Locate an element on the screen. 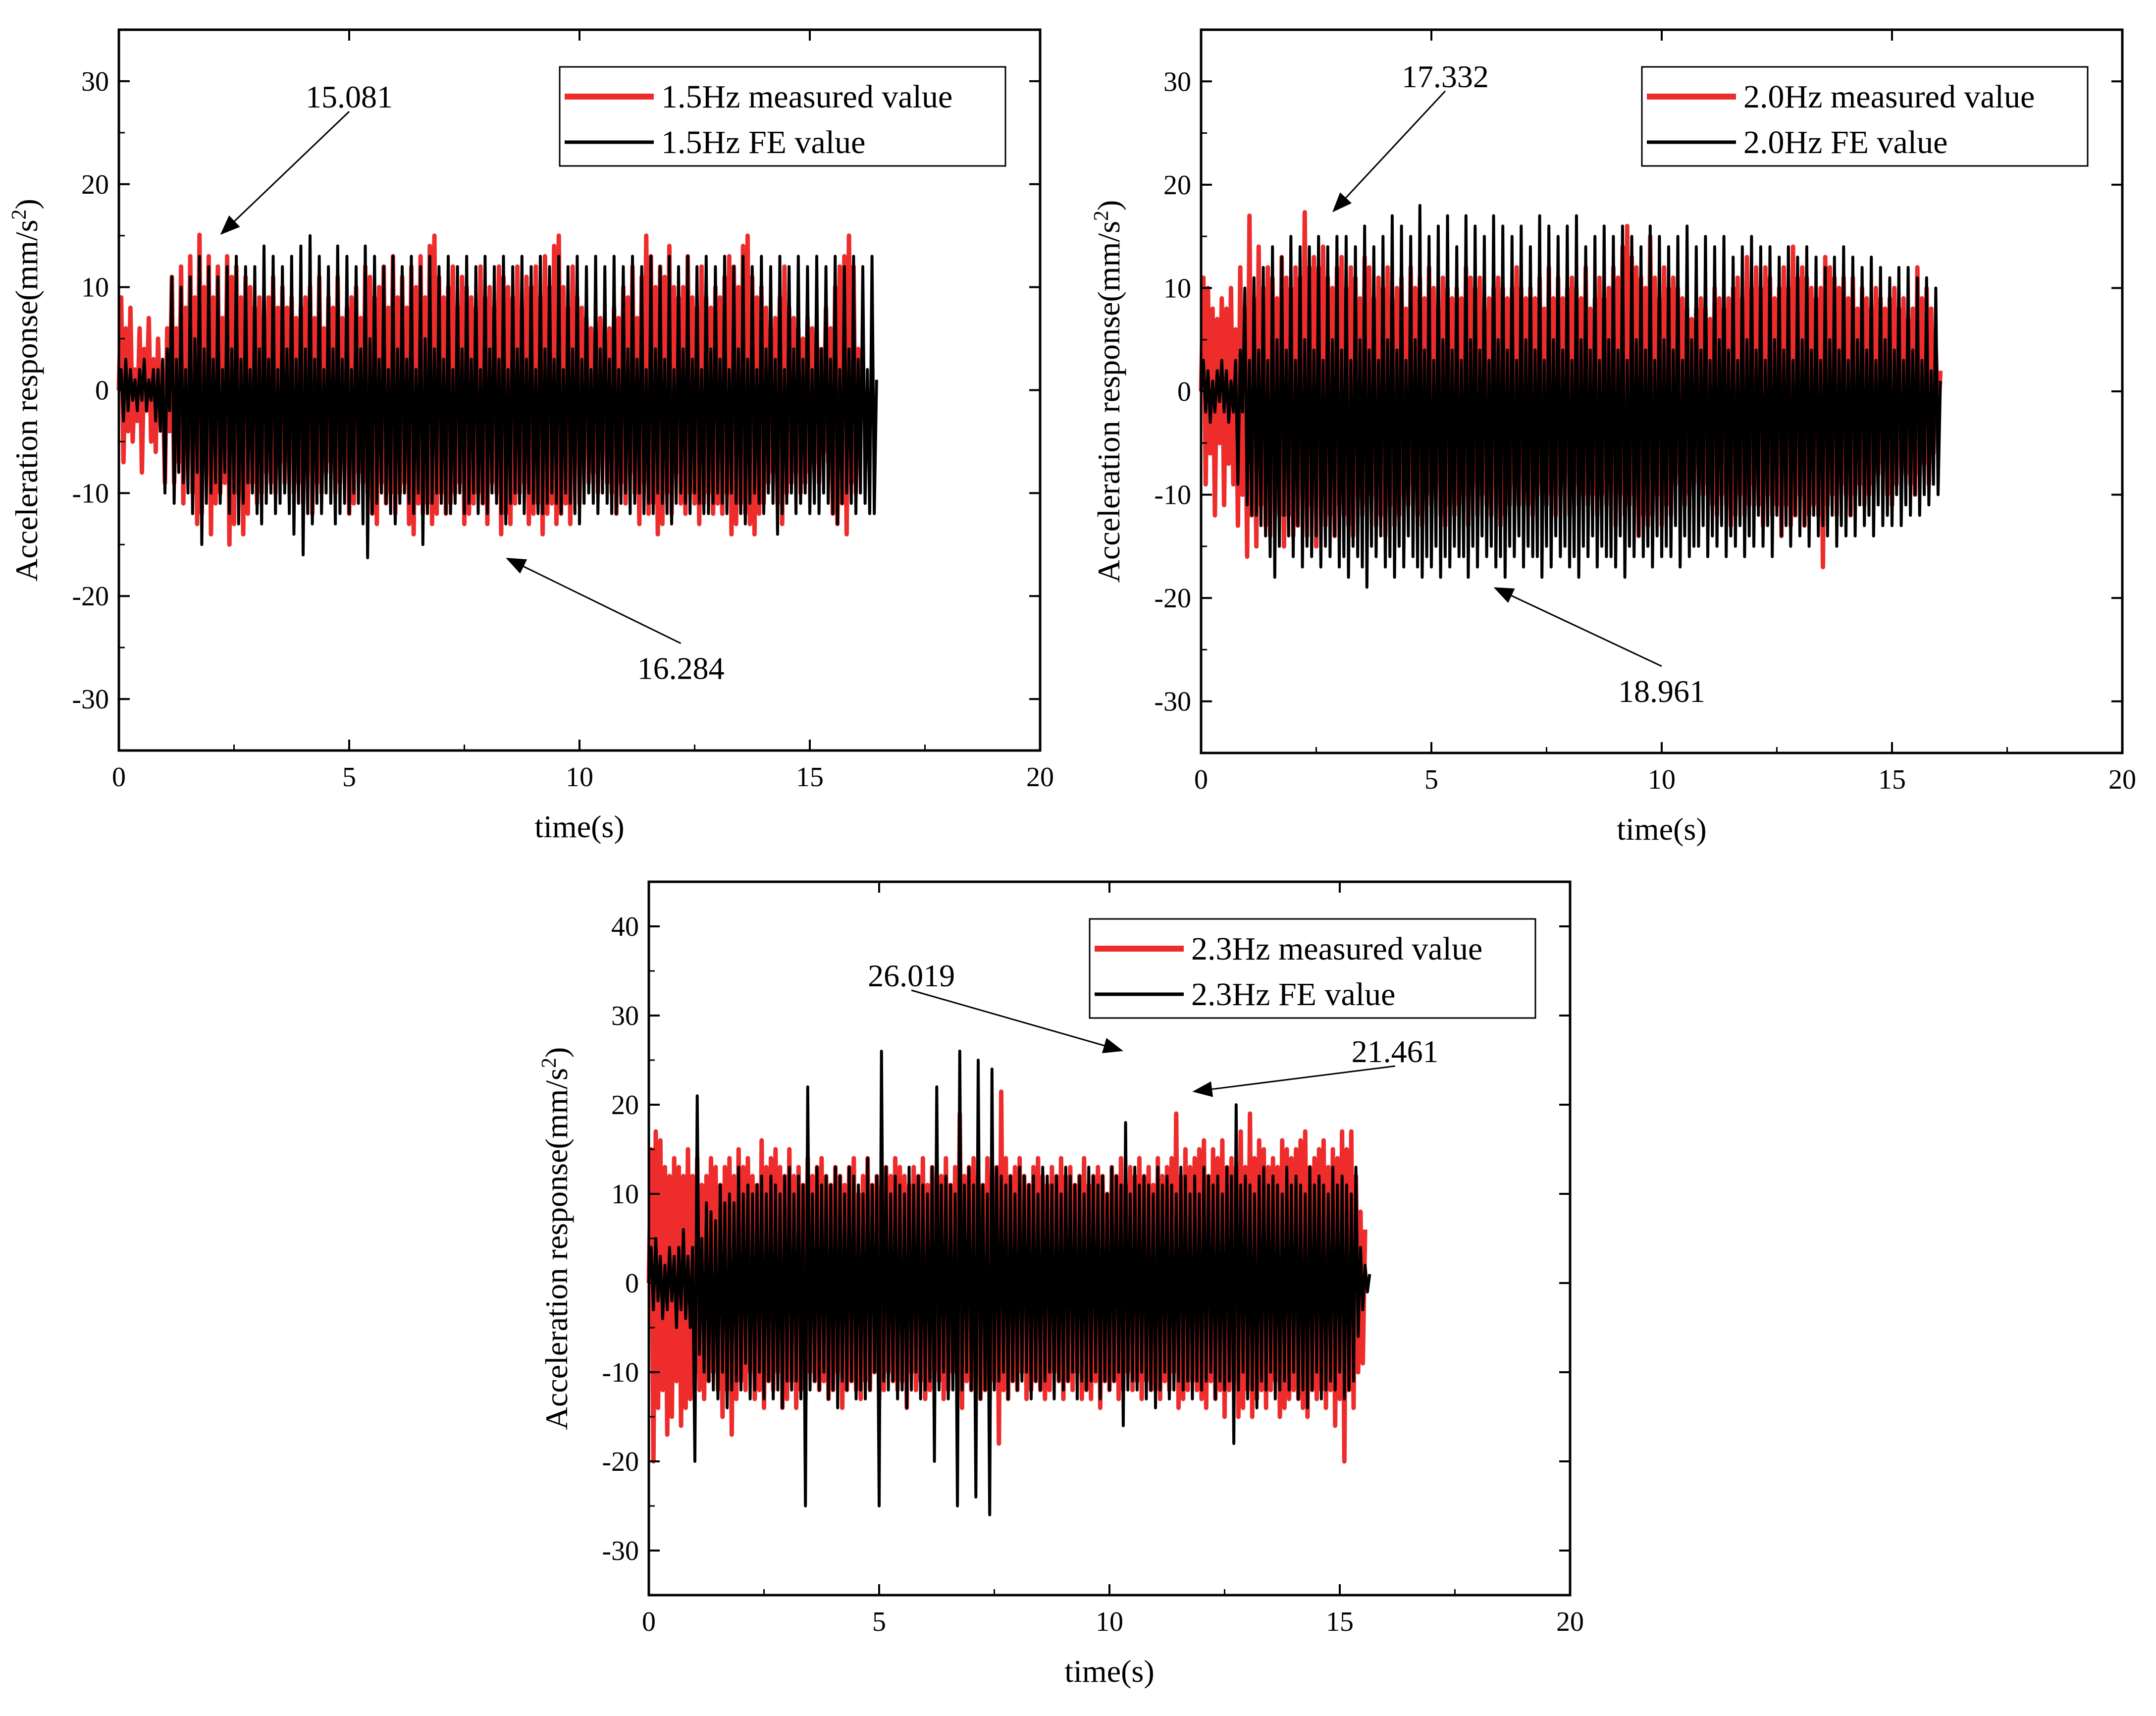  legend-label-measured: 1.5Hz measured value is located at coordinates (806, 97).